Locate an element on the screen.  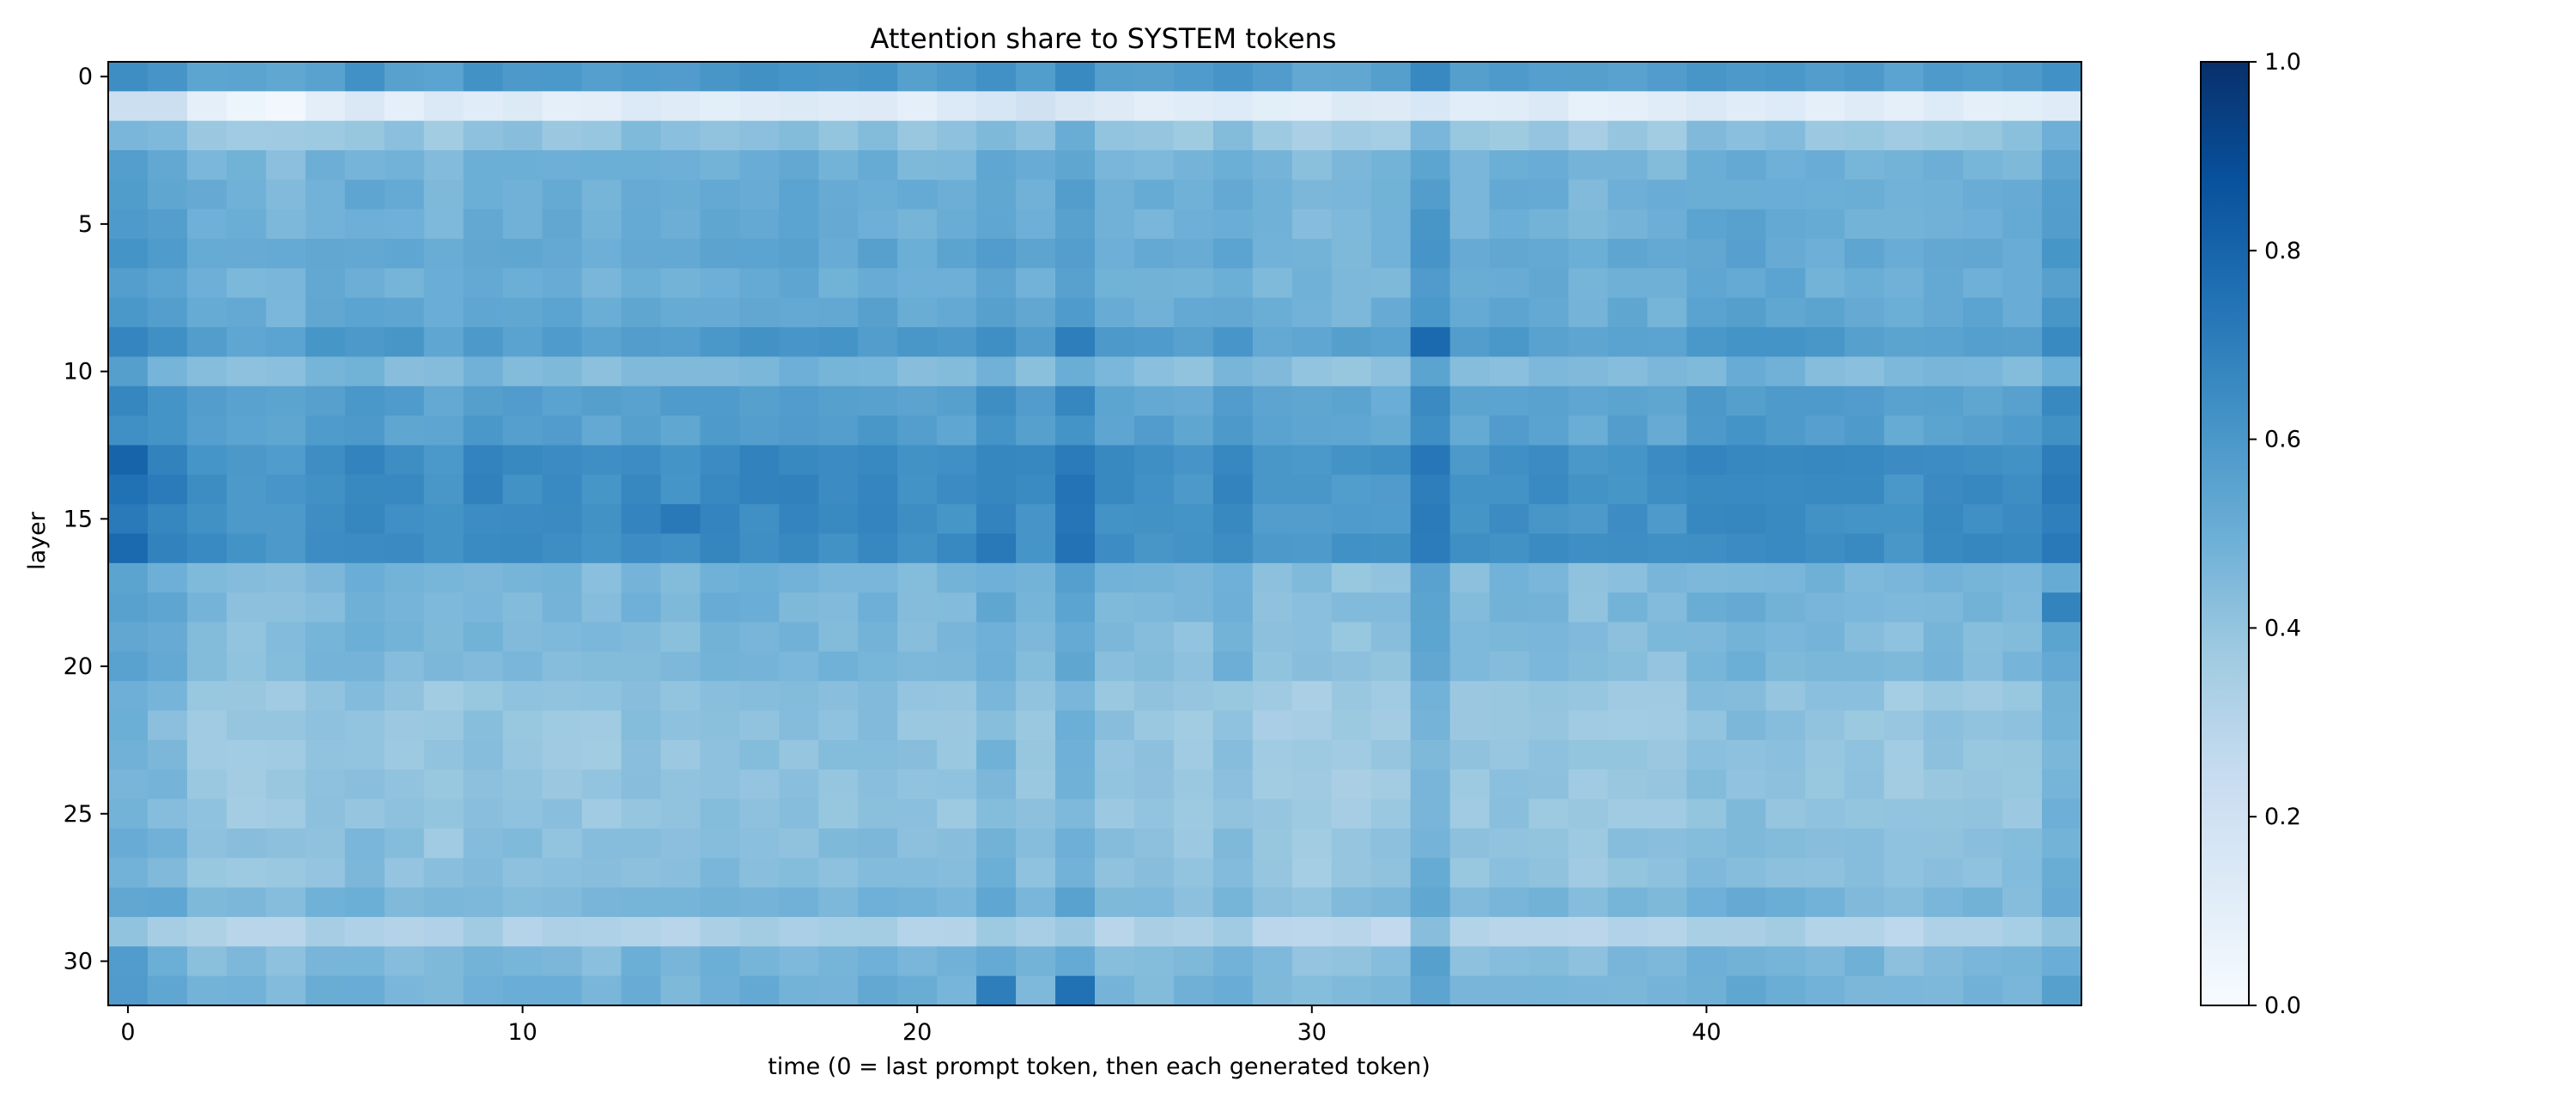
colorbar-tick-label: 1.0 is located at coordinates (2282, 62).